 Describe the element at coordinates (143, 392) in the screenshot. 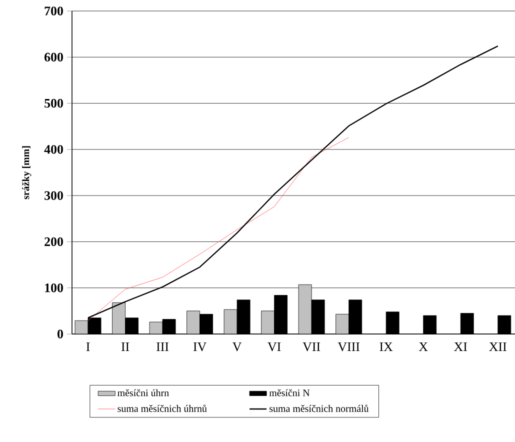

I see `legend-label: měsíčni úhrn` at that location.